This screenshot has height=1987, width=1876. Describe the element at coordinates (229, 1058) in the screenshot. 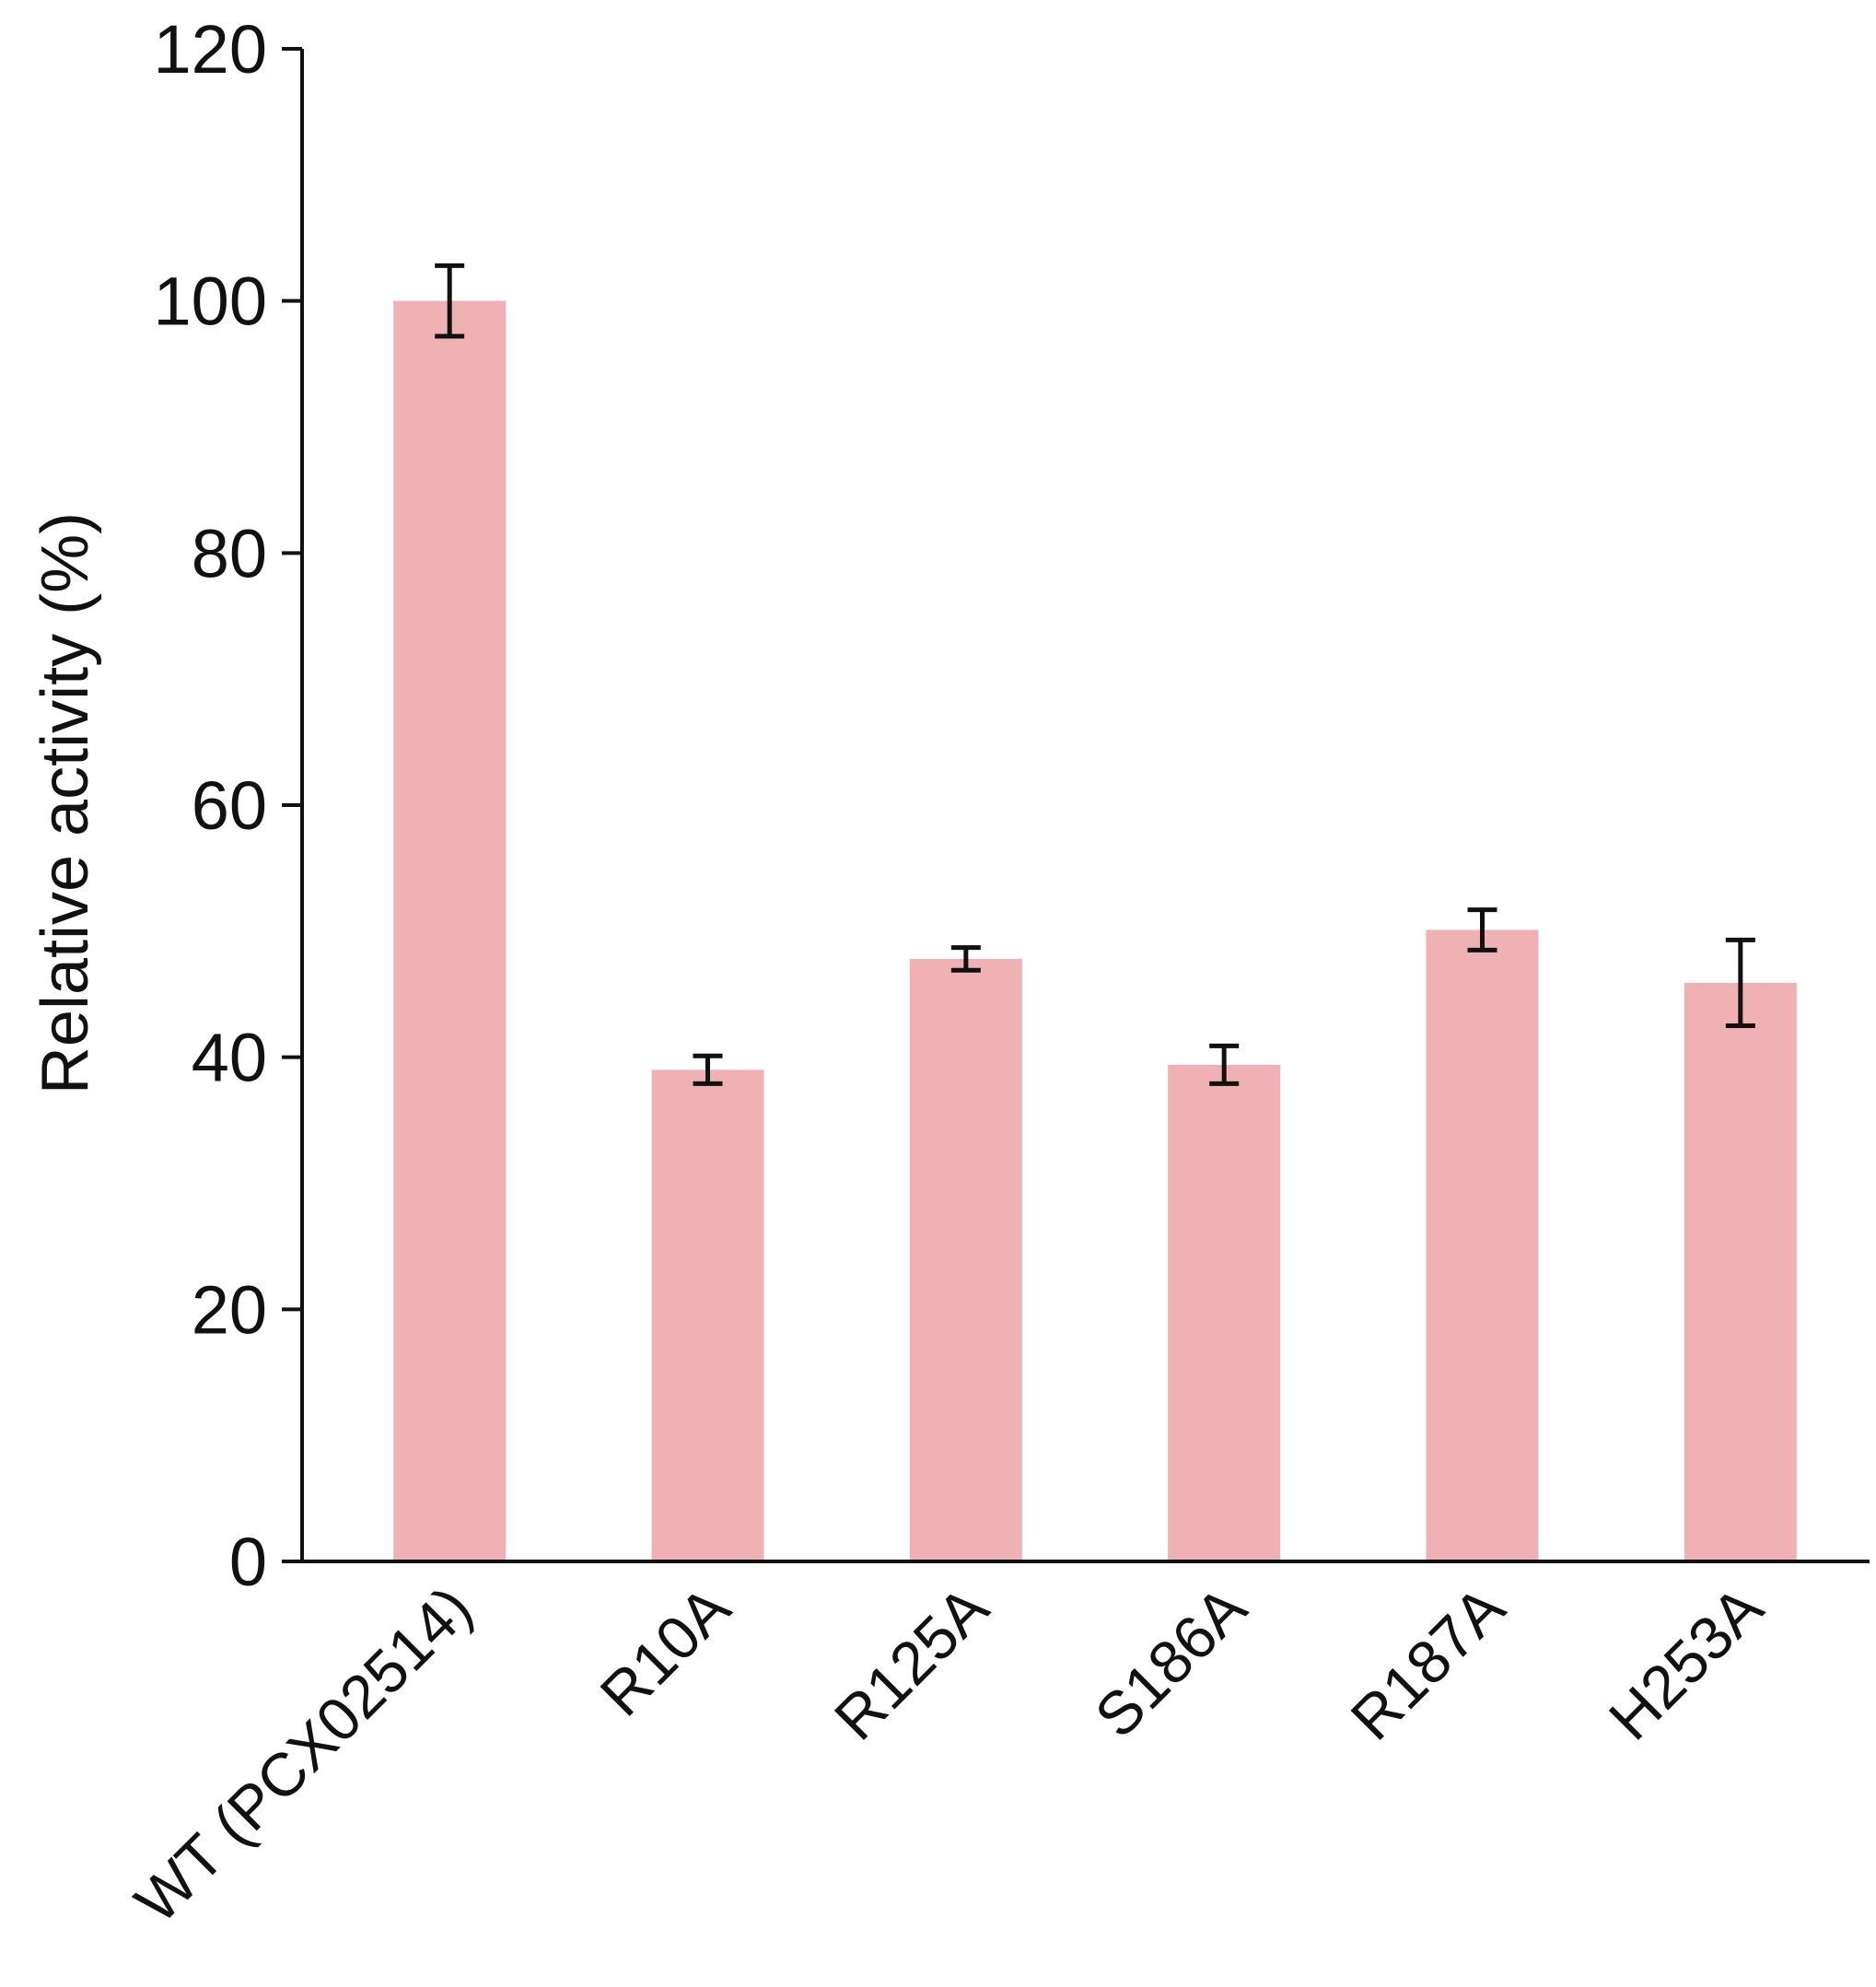

I see `y-tick-label: 40` at that location.